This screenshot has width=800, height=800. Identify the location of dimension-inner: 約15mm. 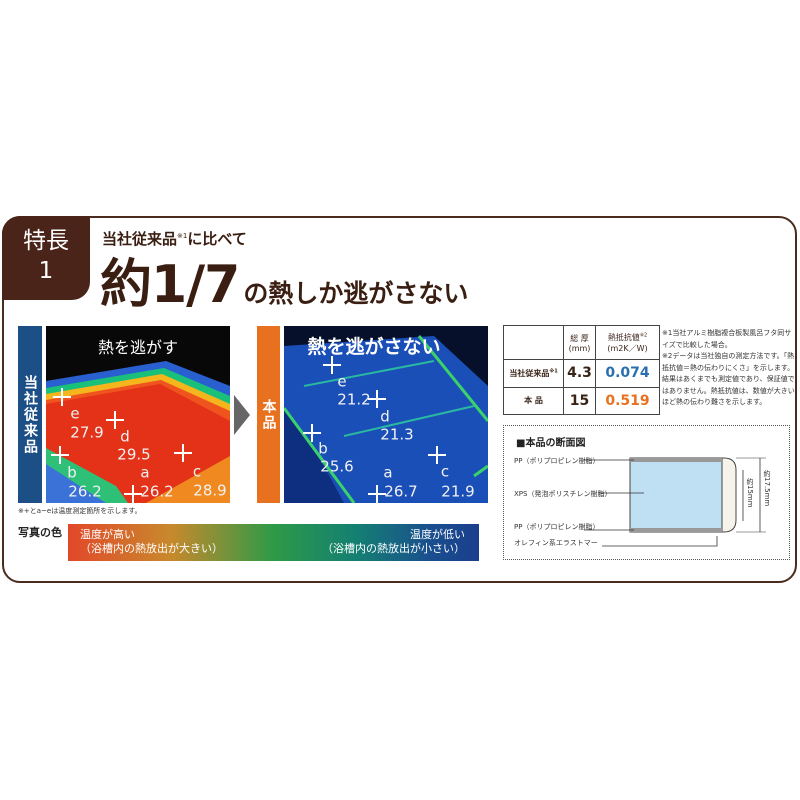
(750, 493).